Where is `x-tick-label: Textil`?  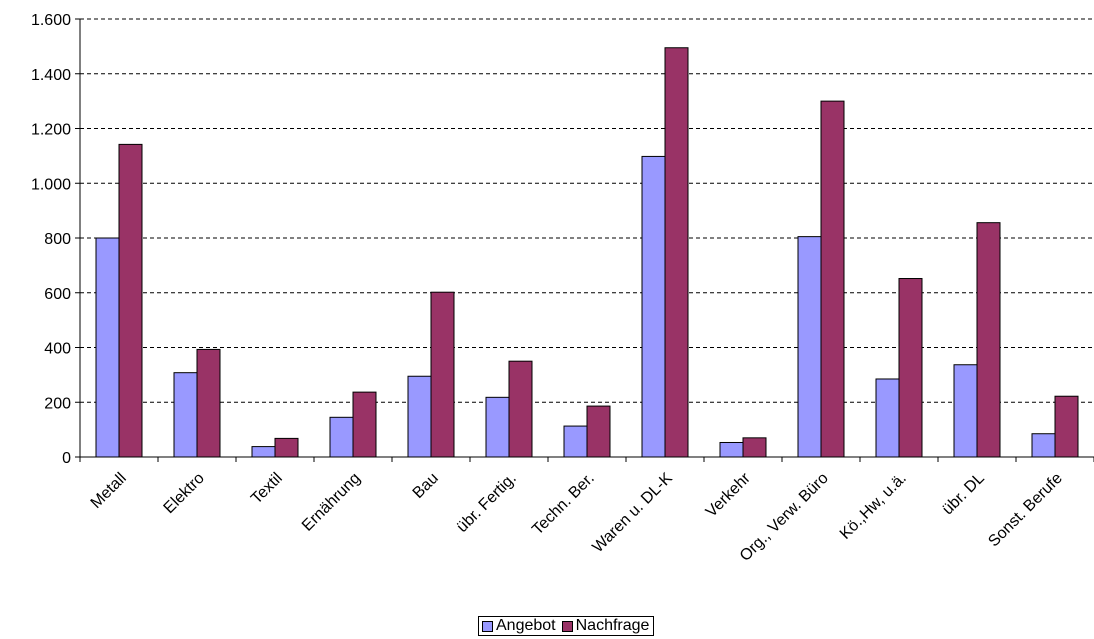 x-tick-label: Textil is located at coordinates (267, 489).